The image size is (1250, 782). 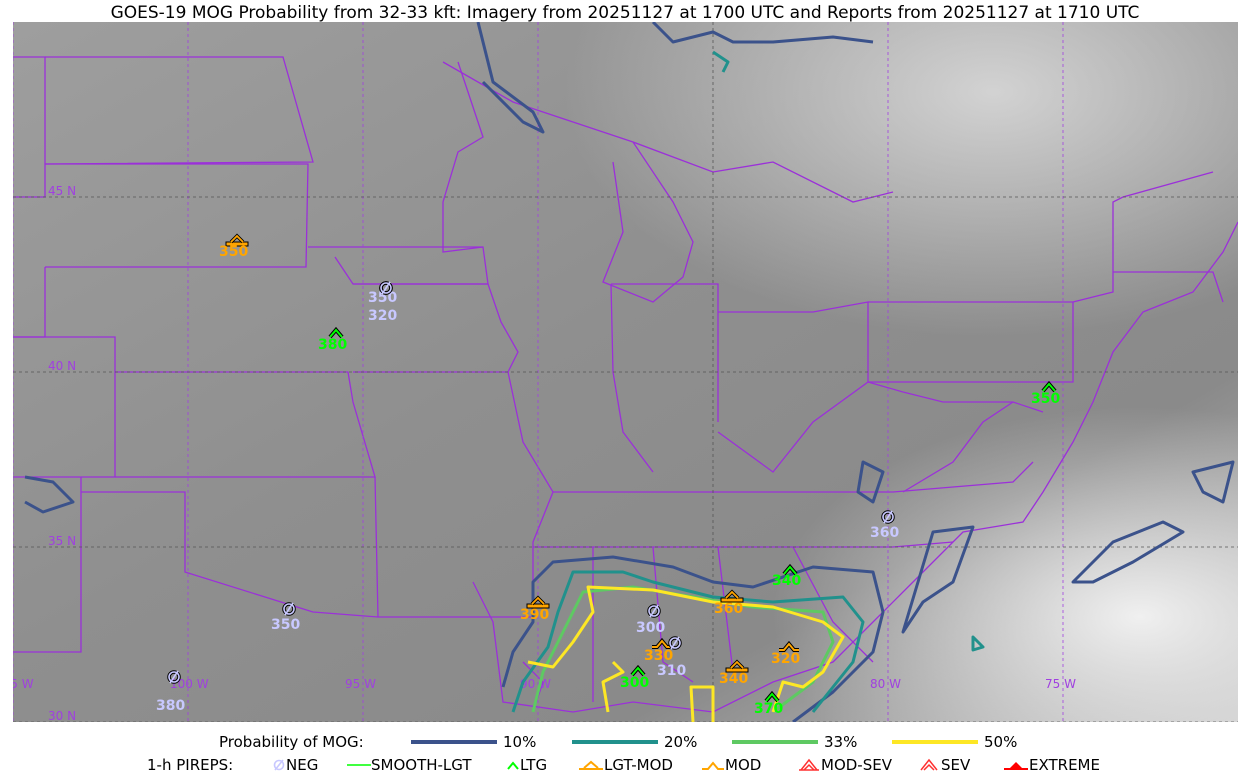 What do you see at coordinates (734, 673) in the screenshot?
I see `pirep-lgt-mod: 340` at bounding box center [734, 673].